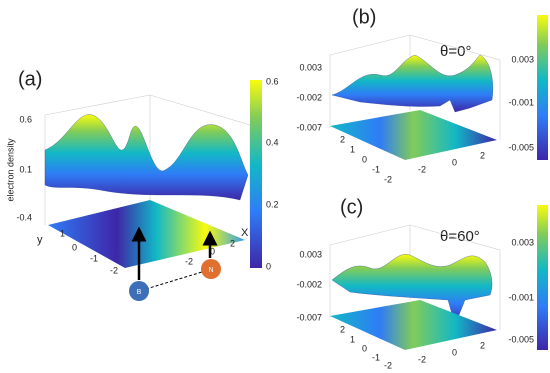 The width and height of the screenshot is (550, 373). What do you see at coordinates (40, 240) in the screenshot?
I see `y-axis-label: y` at bounding box center [40, 240].